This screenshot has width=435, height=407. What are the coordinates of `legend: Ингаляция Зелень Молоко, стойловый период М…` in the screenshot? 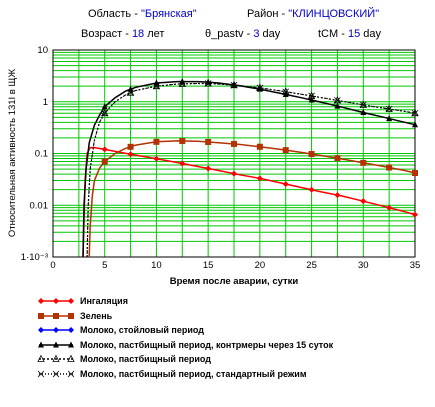 It's located at (184, 337).